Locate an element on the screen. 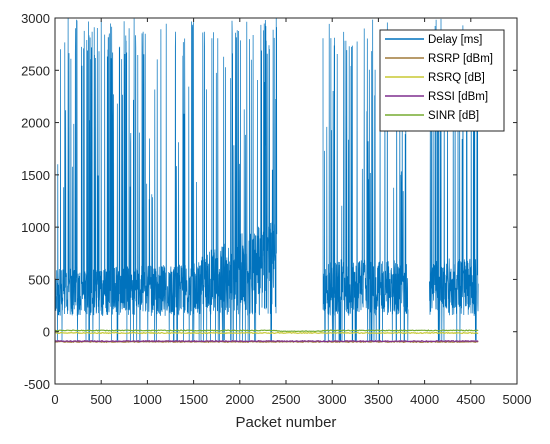  x-tick-label: 3500 is located at coordinates (378, 399).